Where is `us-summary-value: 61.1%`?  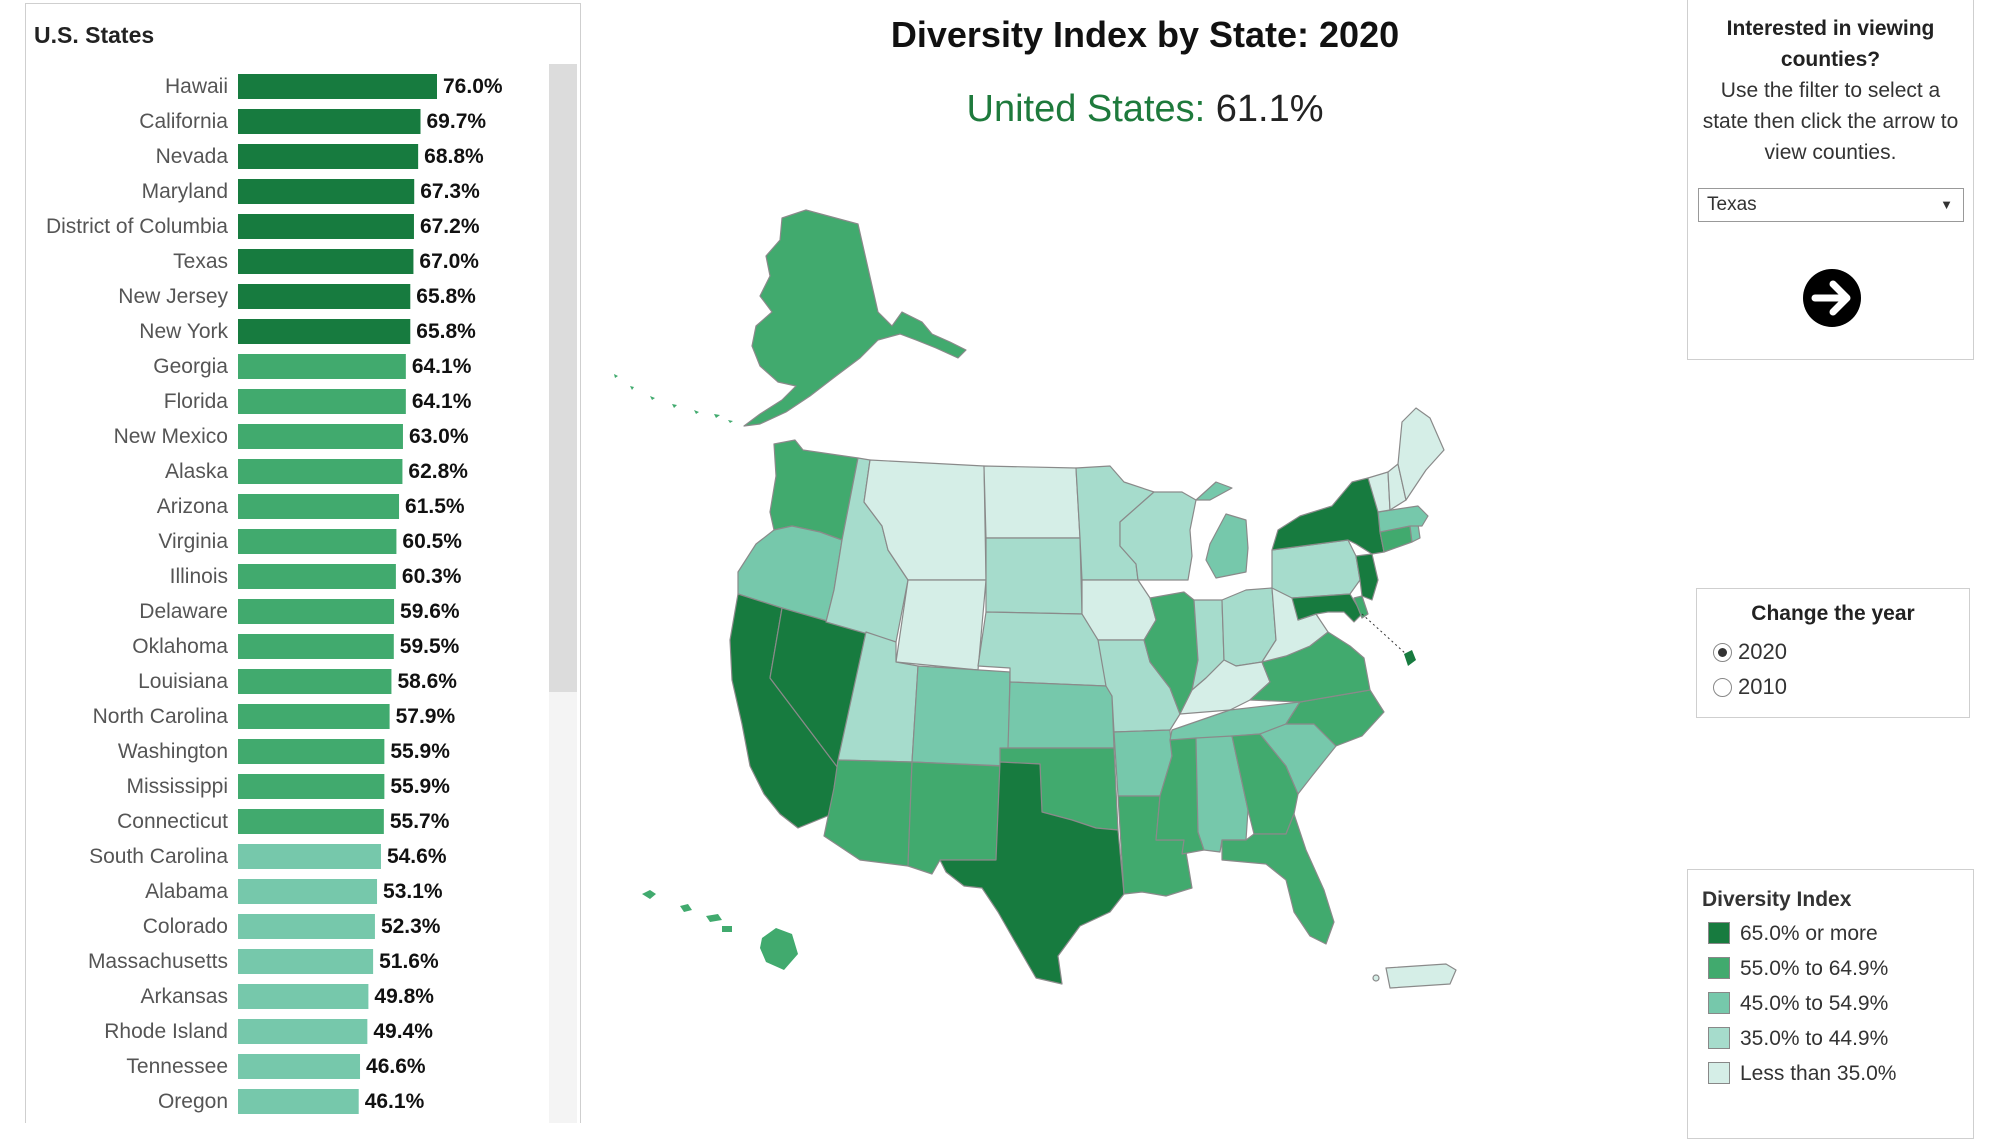 us-summary-value: 61.1% is located at coordinates (1269, 109).